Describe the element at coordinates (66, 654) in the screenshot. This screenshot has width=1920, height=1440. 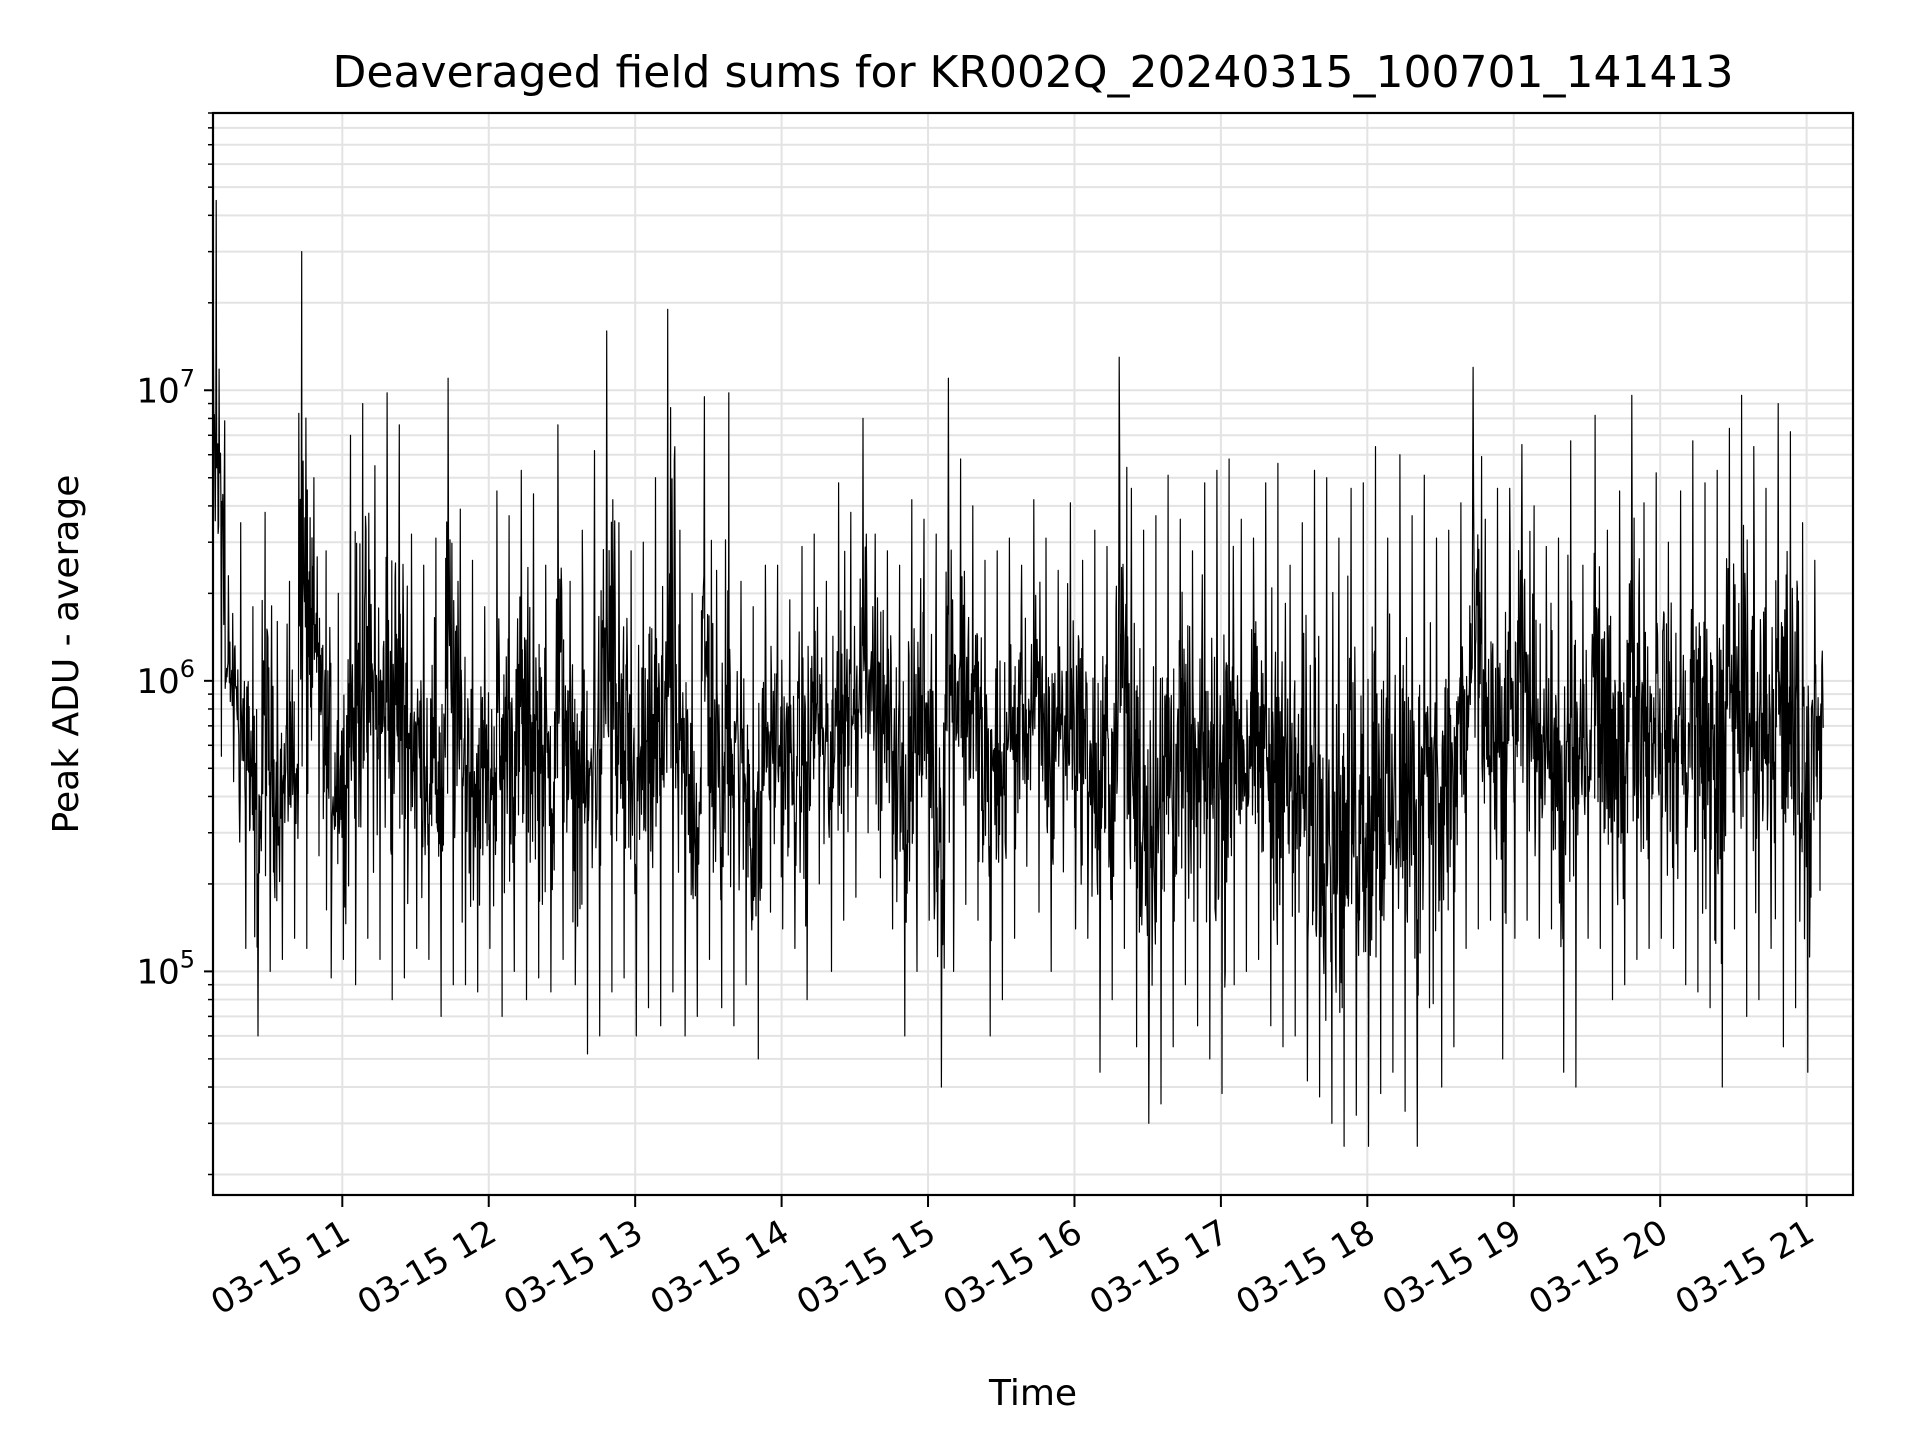
I see `y-axis-label: Peak ADU - average` at that location.